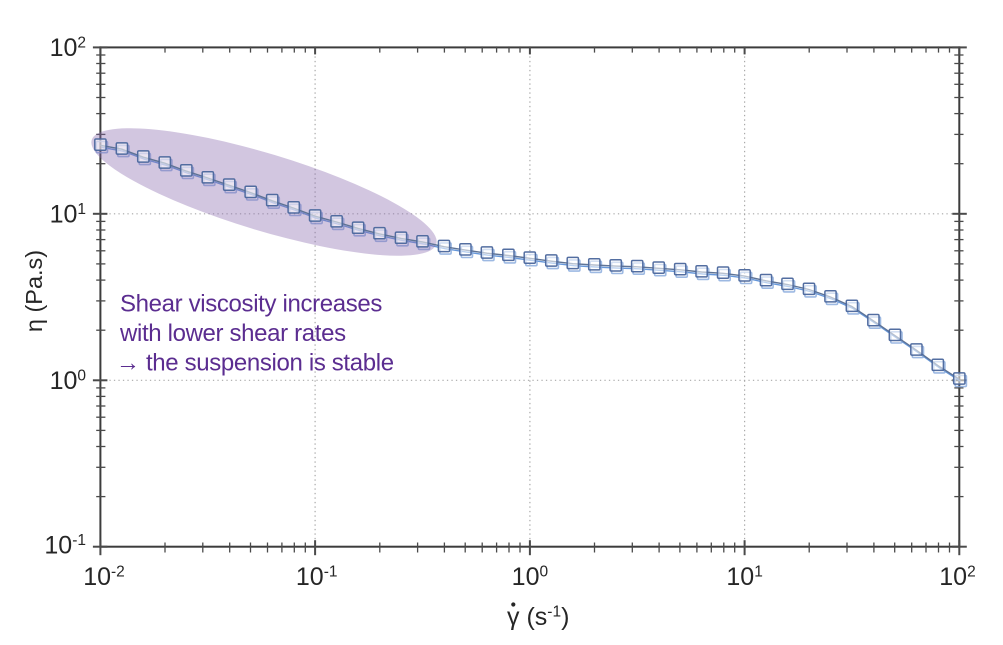 This screenshot has width=1003, height=645. Describe the element at coordinates (251, 304) in the screenshot. I see `svg-text: Shear viscosity increases` at that location.